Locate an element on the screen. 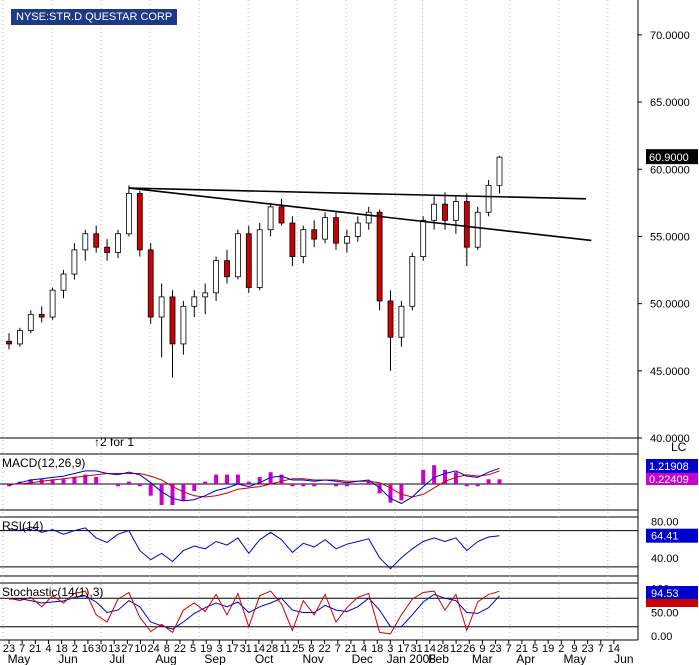 This screenshot has height=665, width=699. macd-line is located at coordinates (254, 486).